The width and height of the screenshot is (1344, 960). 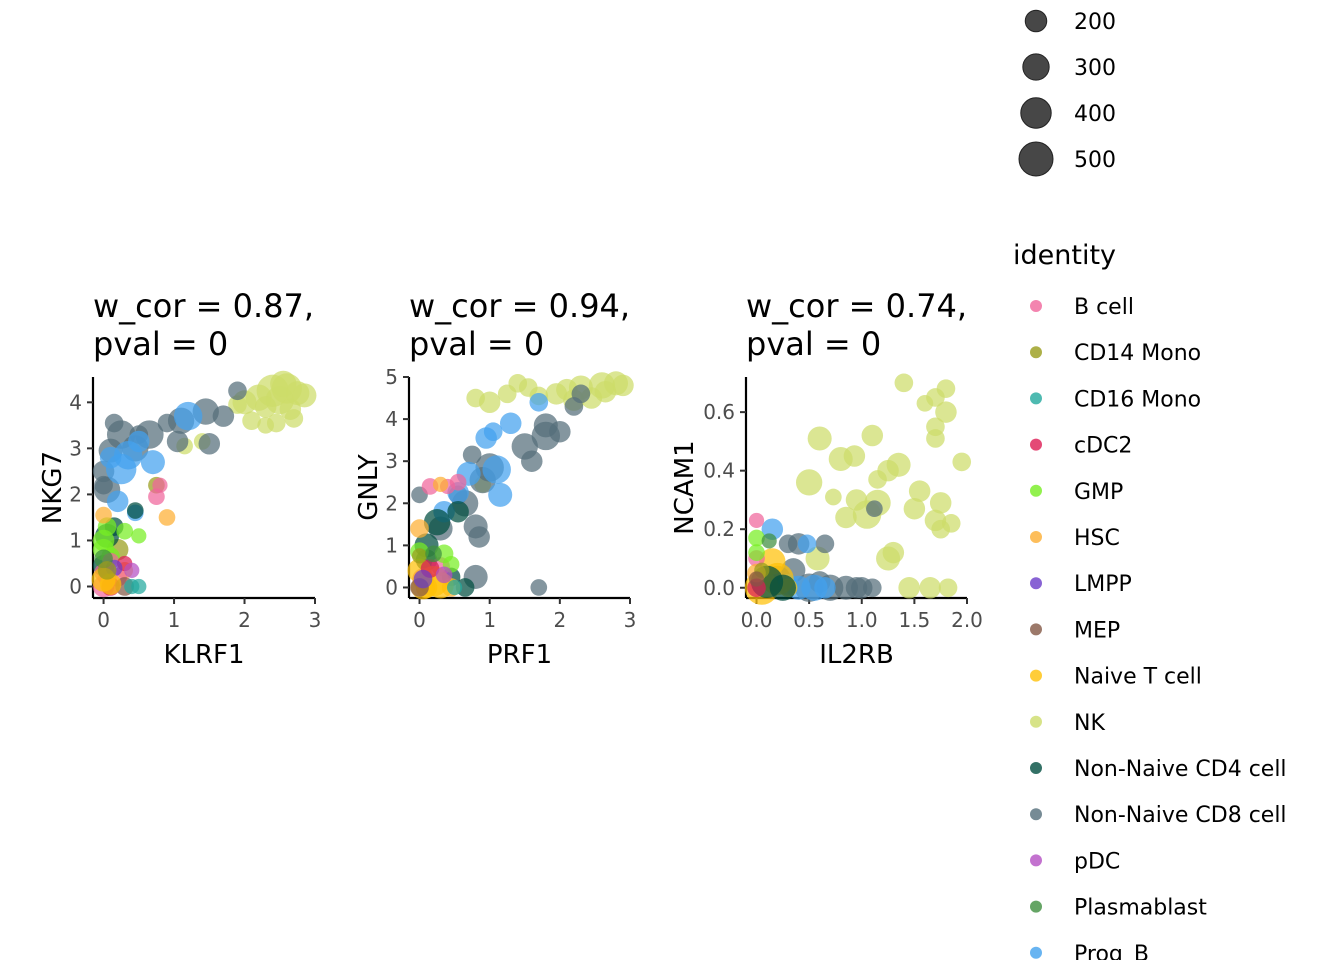 What do you see at coordinates (1089, 723) in the screenshot?
I see `identity-legend-label: NK` at bounding box center [1089, 723].